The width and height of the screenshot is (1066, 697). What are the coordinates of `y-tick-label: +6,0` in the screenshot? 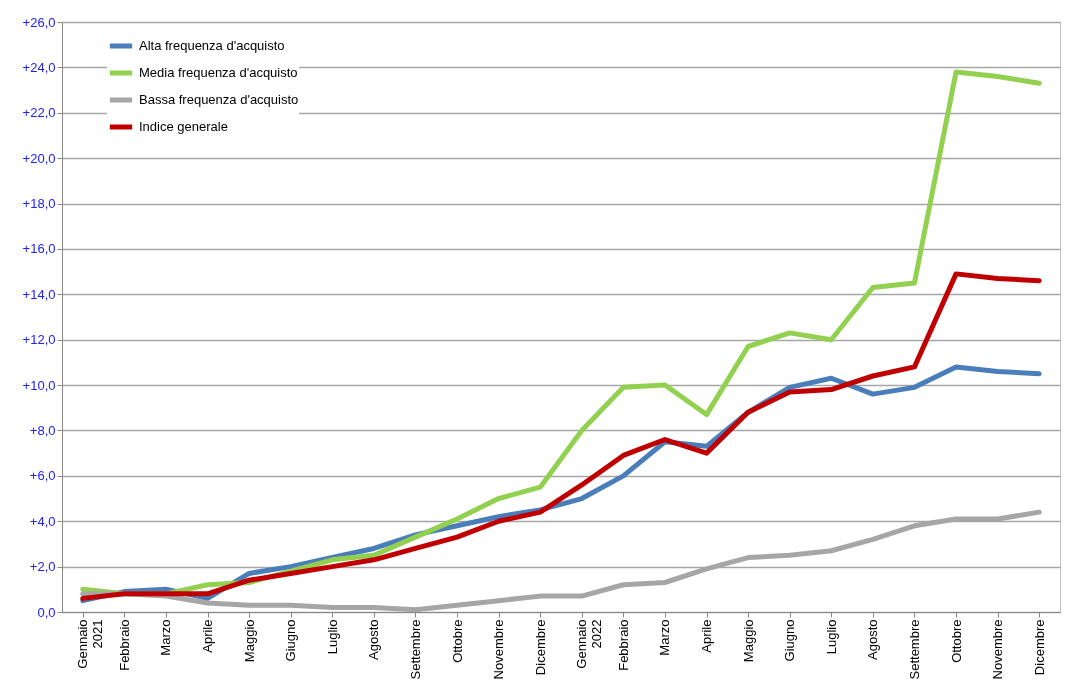 It's located at (42, 476).